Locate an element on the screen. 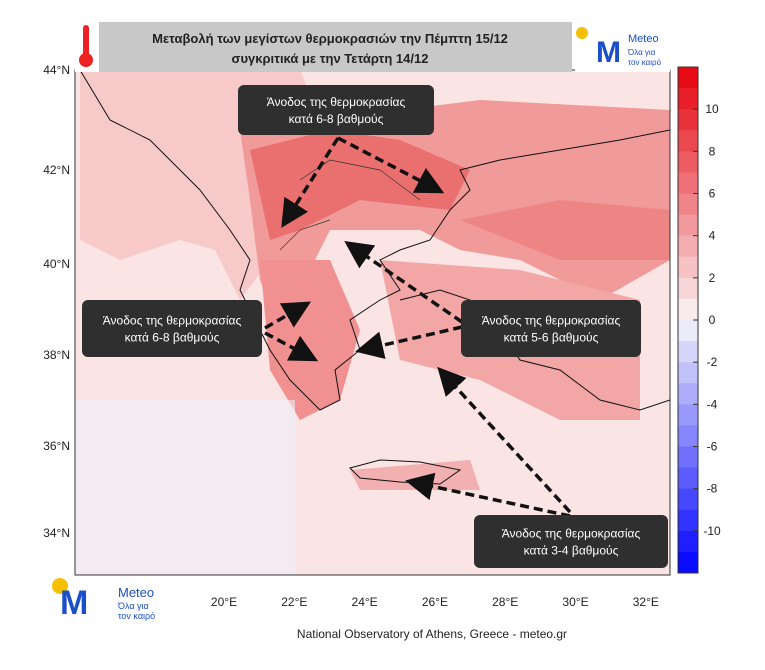 This screenshot has width=765, height=670. colorbar-label: 6 is located at coordinates (712, 194).